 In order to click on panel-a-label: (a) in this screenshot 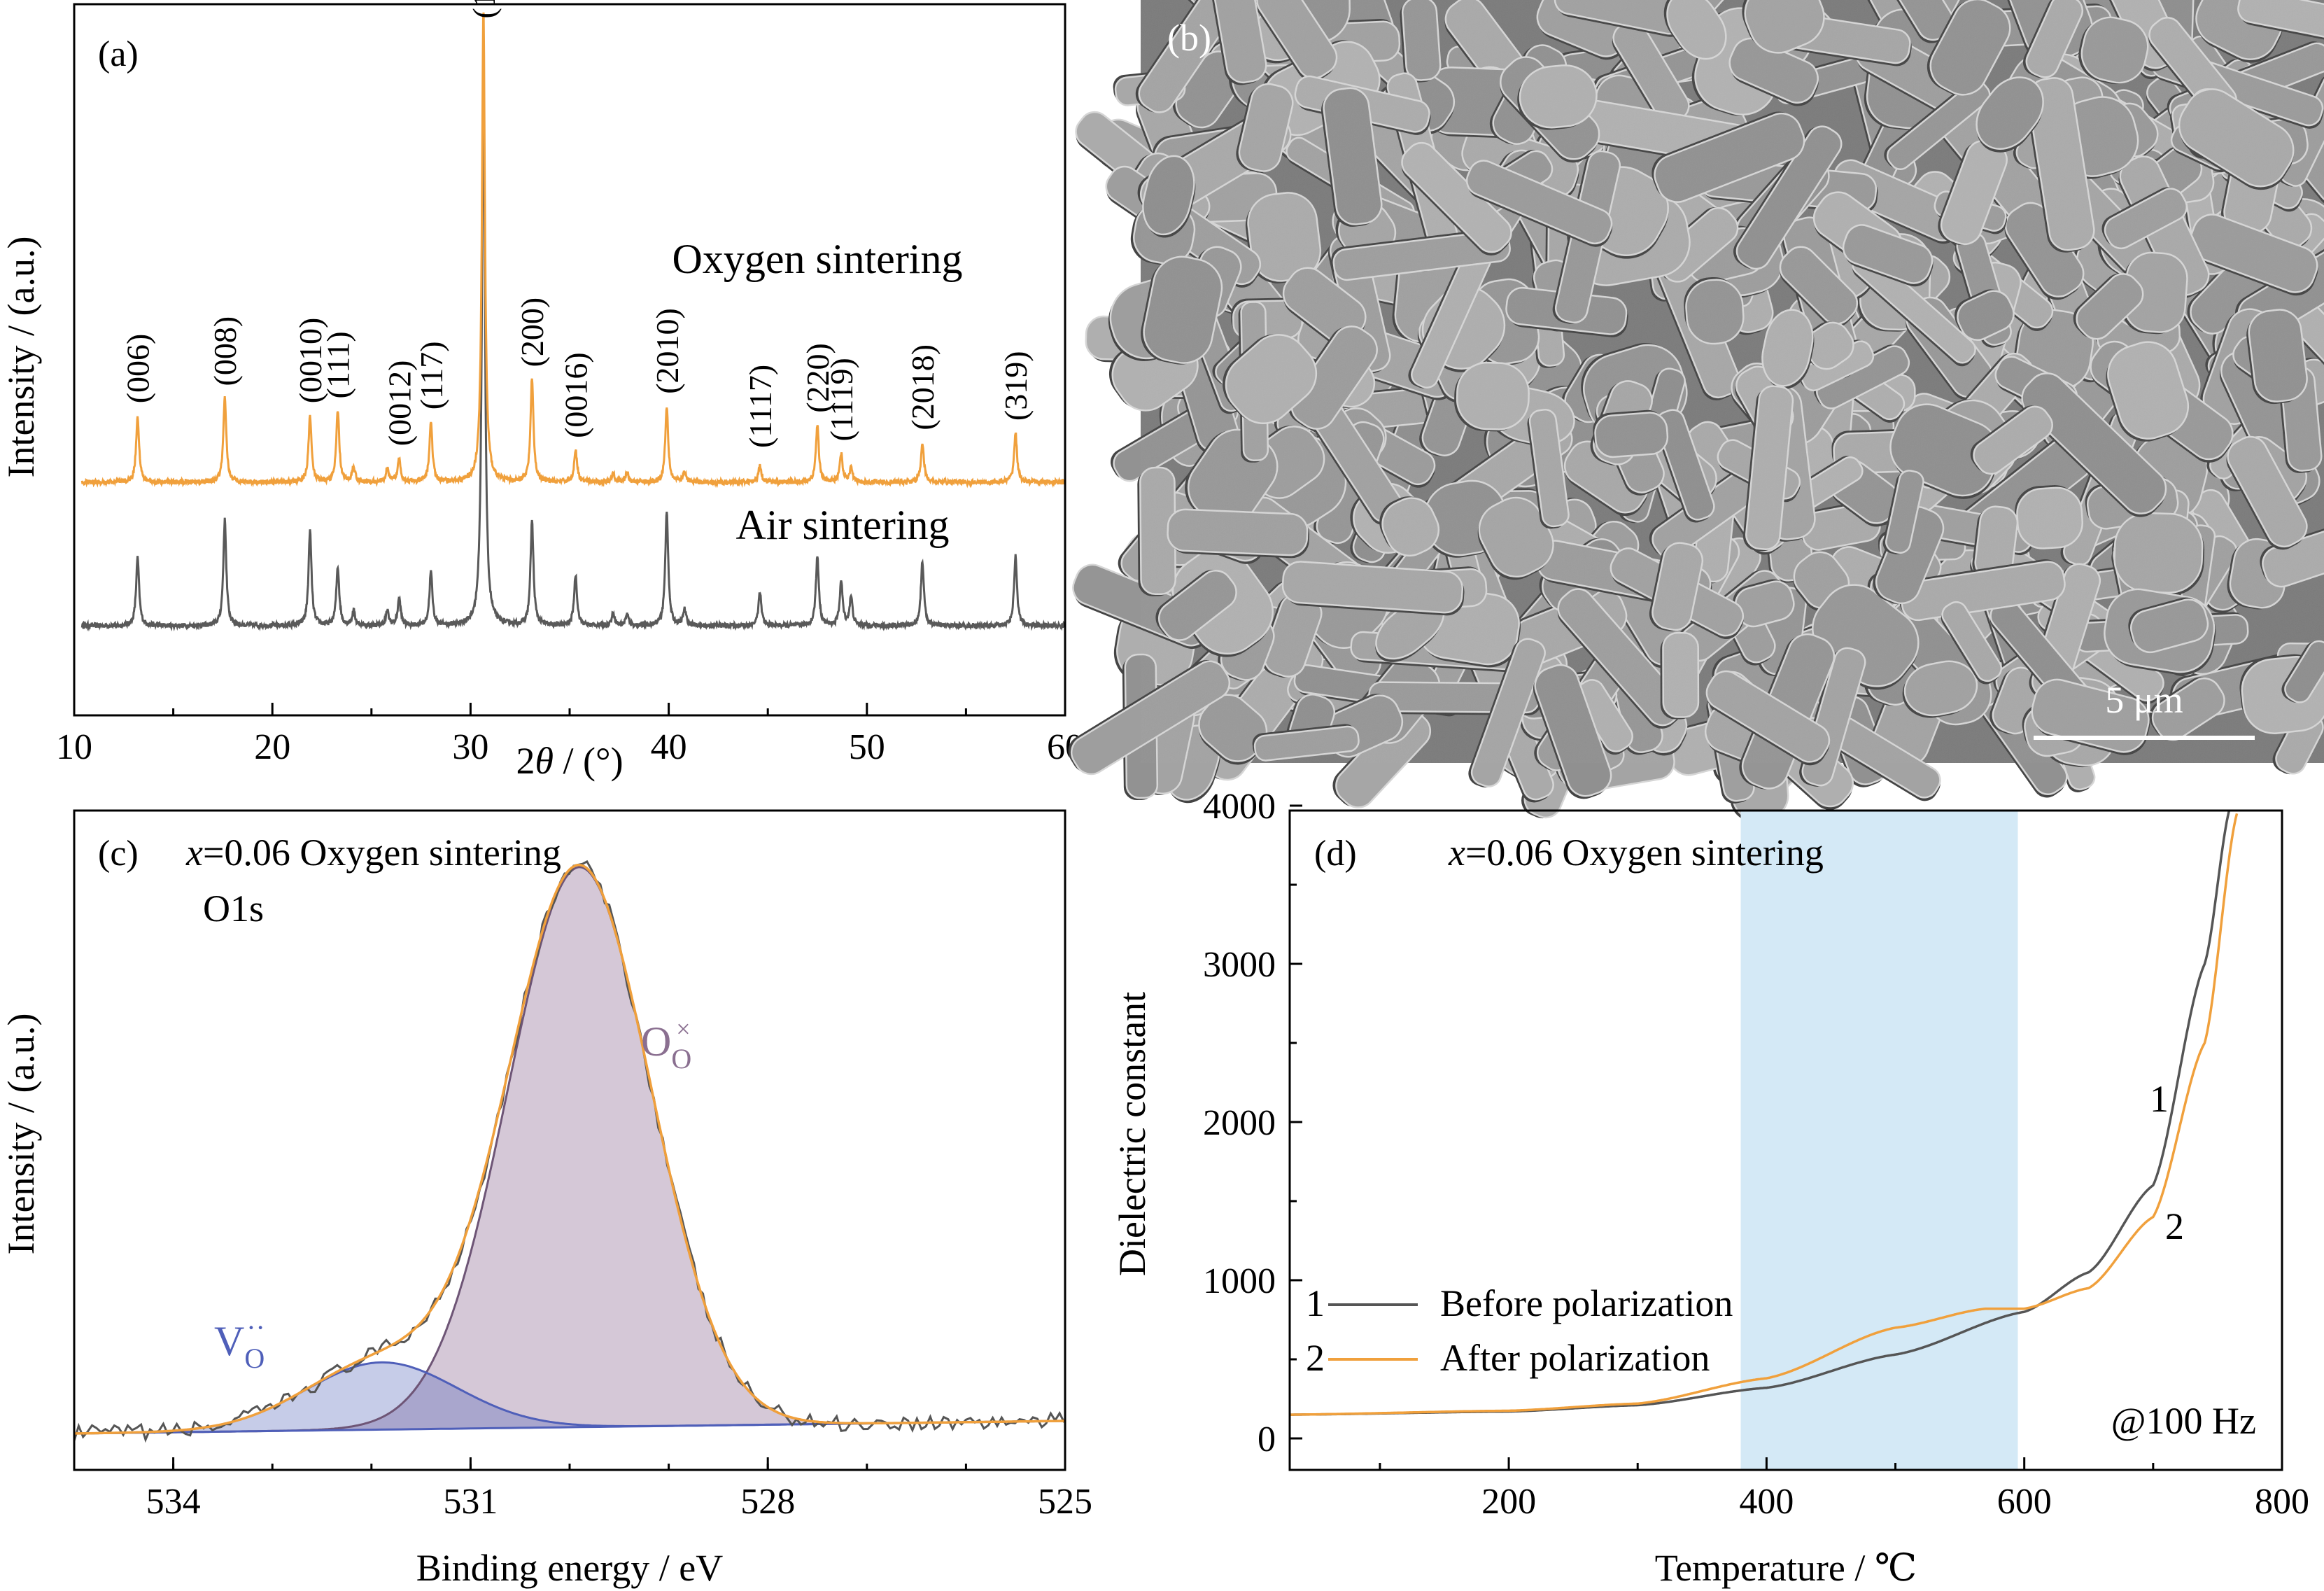, I will do `click(118, 54)`.